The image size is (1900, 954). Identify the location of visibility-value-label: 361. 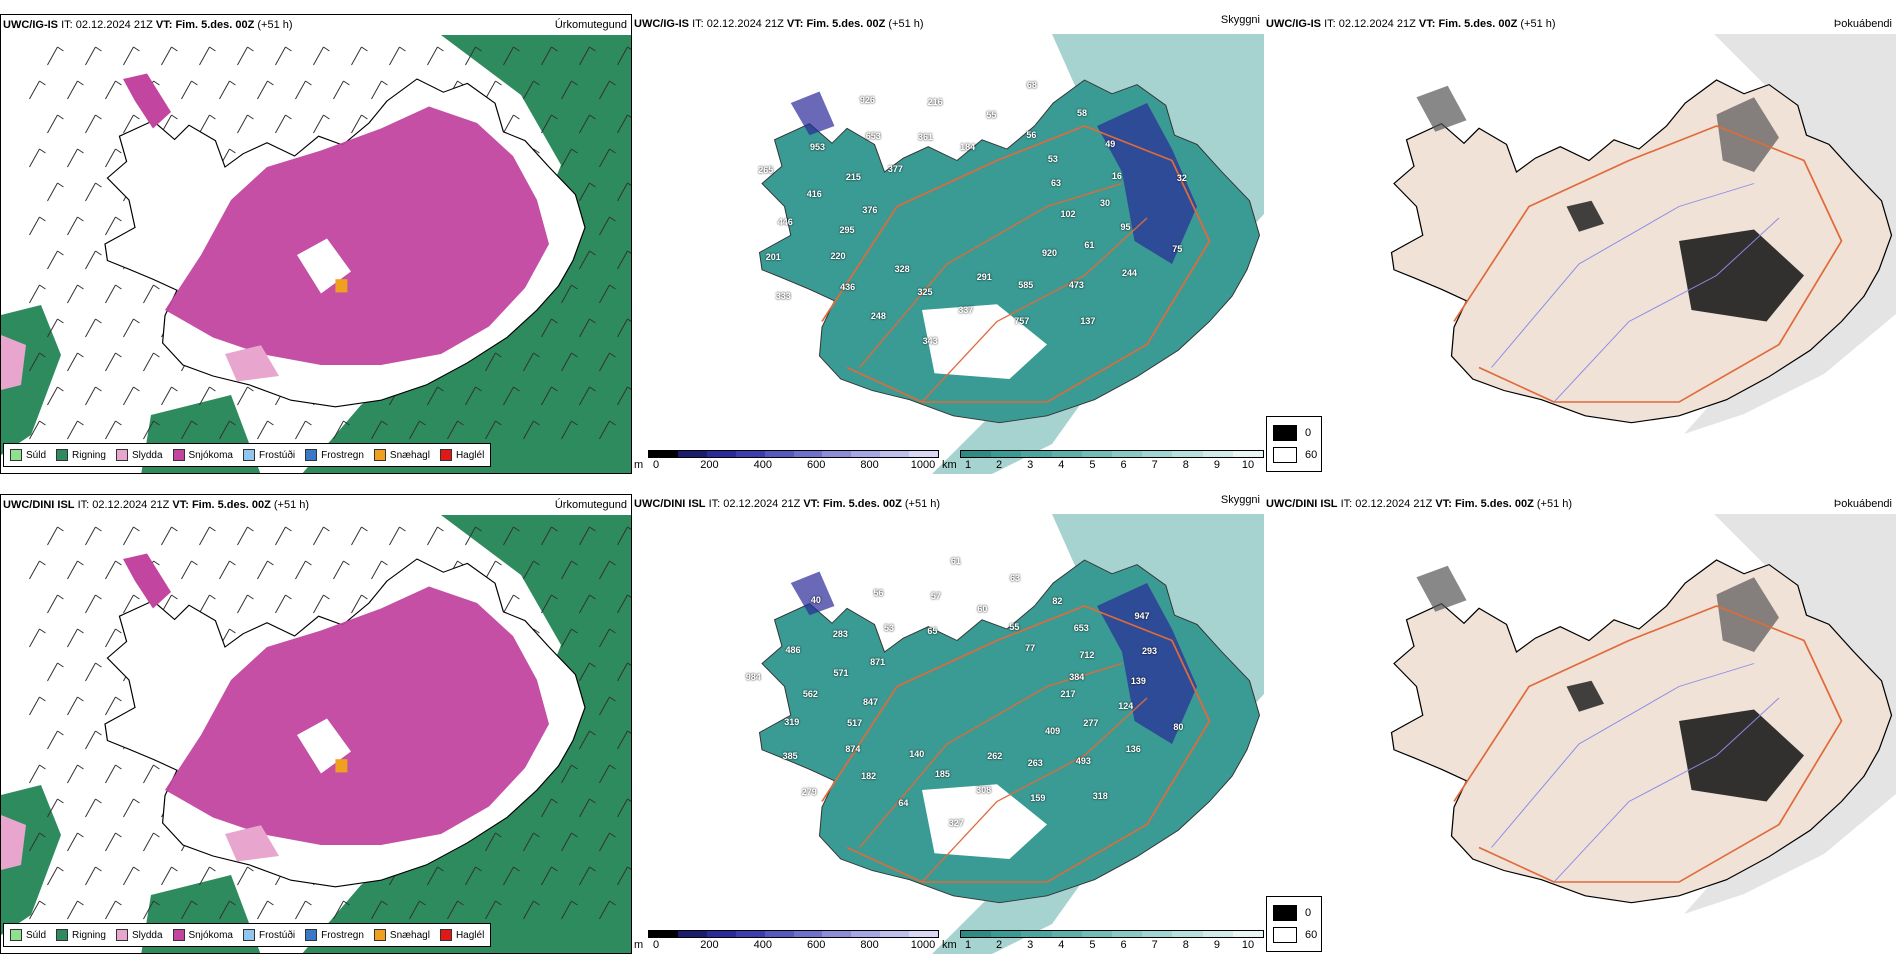
(925, 137).